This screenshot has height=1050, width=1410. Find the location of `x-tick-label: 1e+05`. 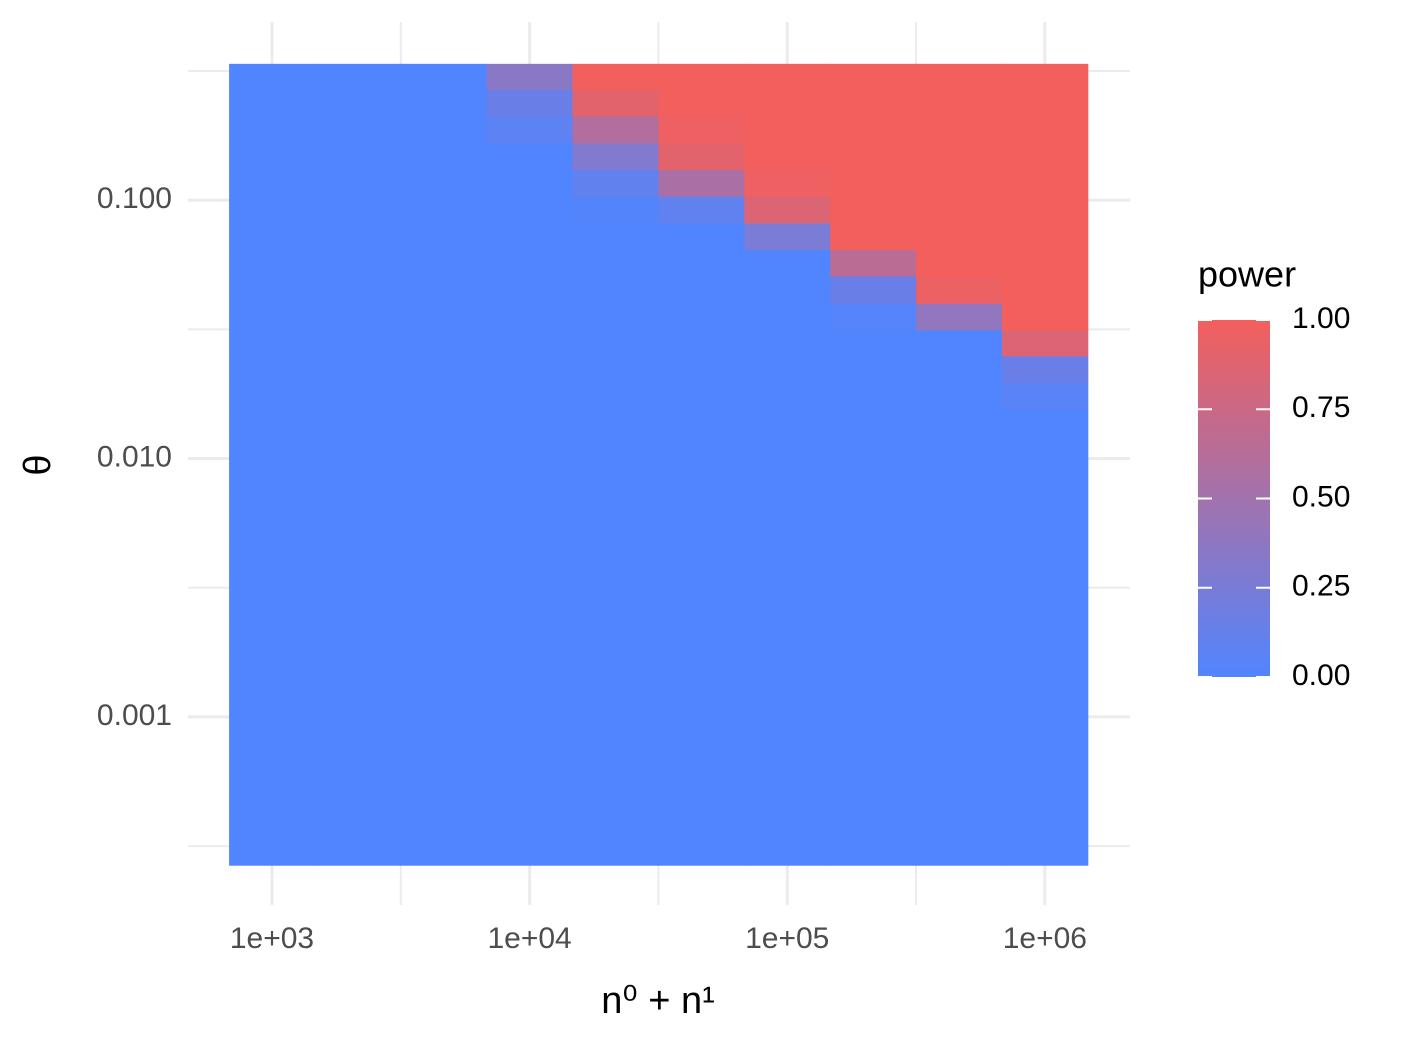

x-tick-label: 1e+05 is located at coordinates (787, 938).